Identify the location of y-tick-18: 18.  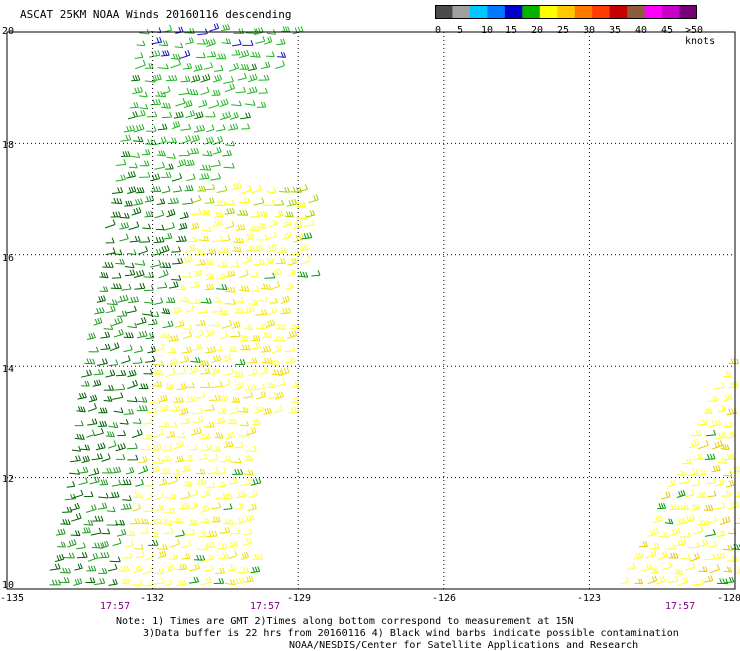
(8, 145).